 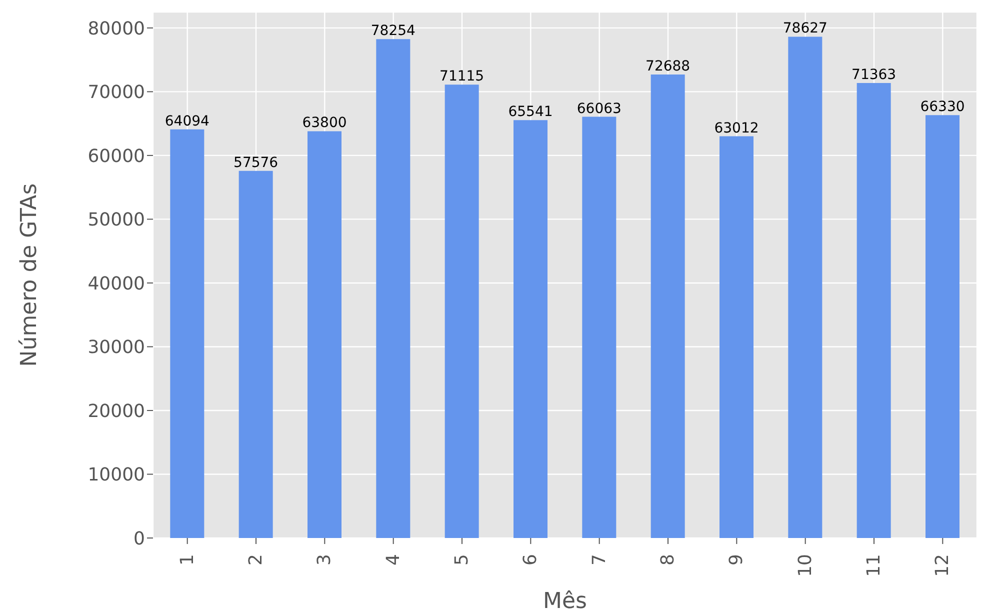 What do you see at coordinates (393, 560) in the screenshot?
I see `x-tick-label: 4` at bounding box center [393, 560].